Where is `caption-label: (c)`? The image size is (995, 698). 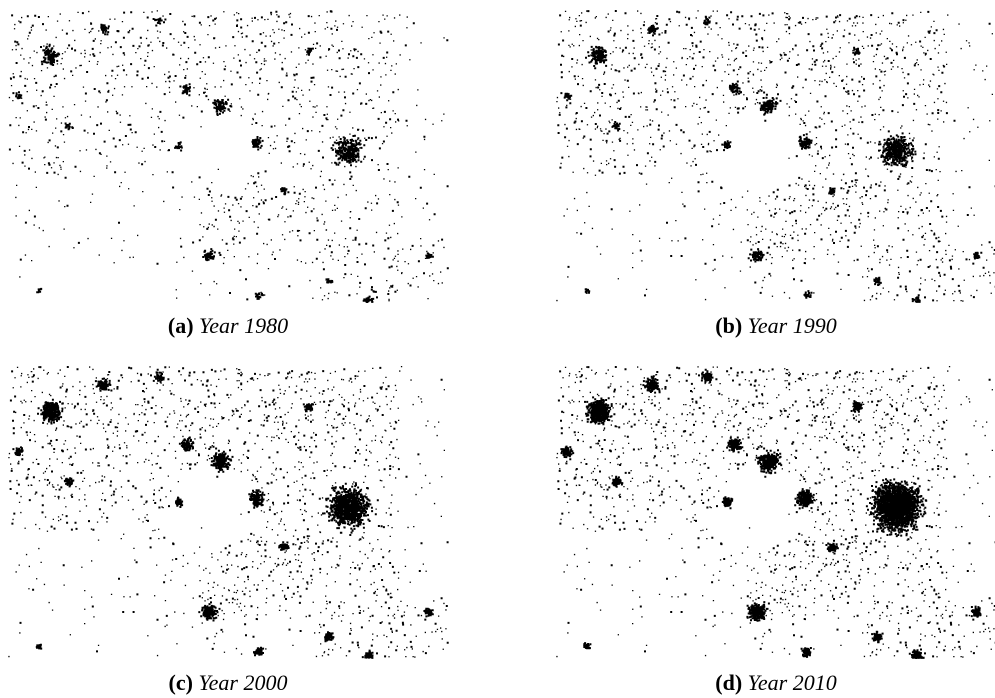
caption-label: (c) is located at coordinates (181, 682).